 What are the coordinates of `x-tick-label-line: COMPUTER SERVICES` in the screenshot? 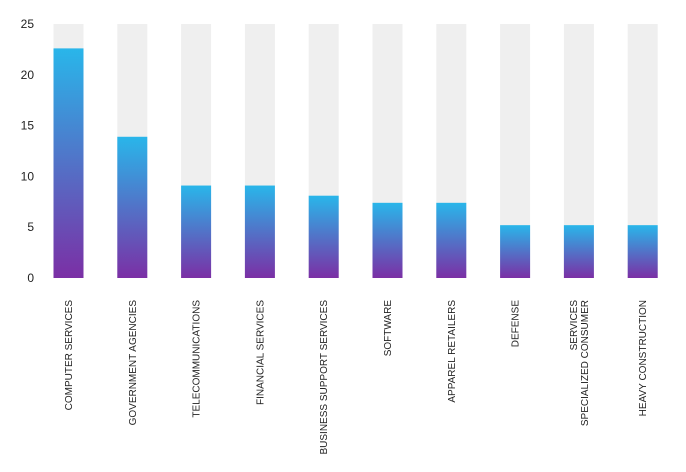 It's located at (69, 355).